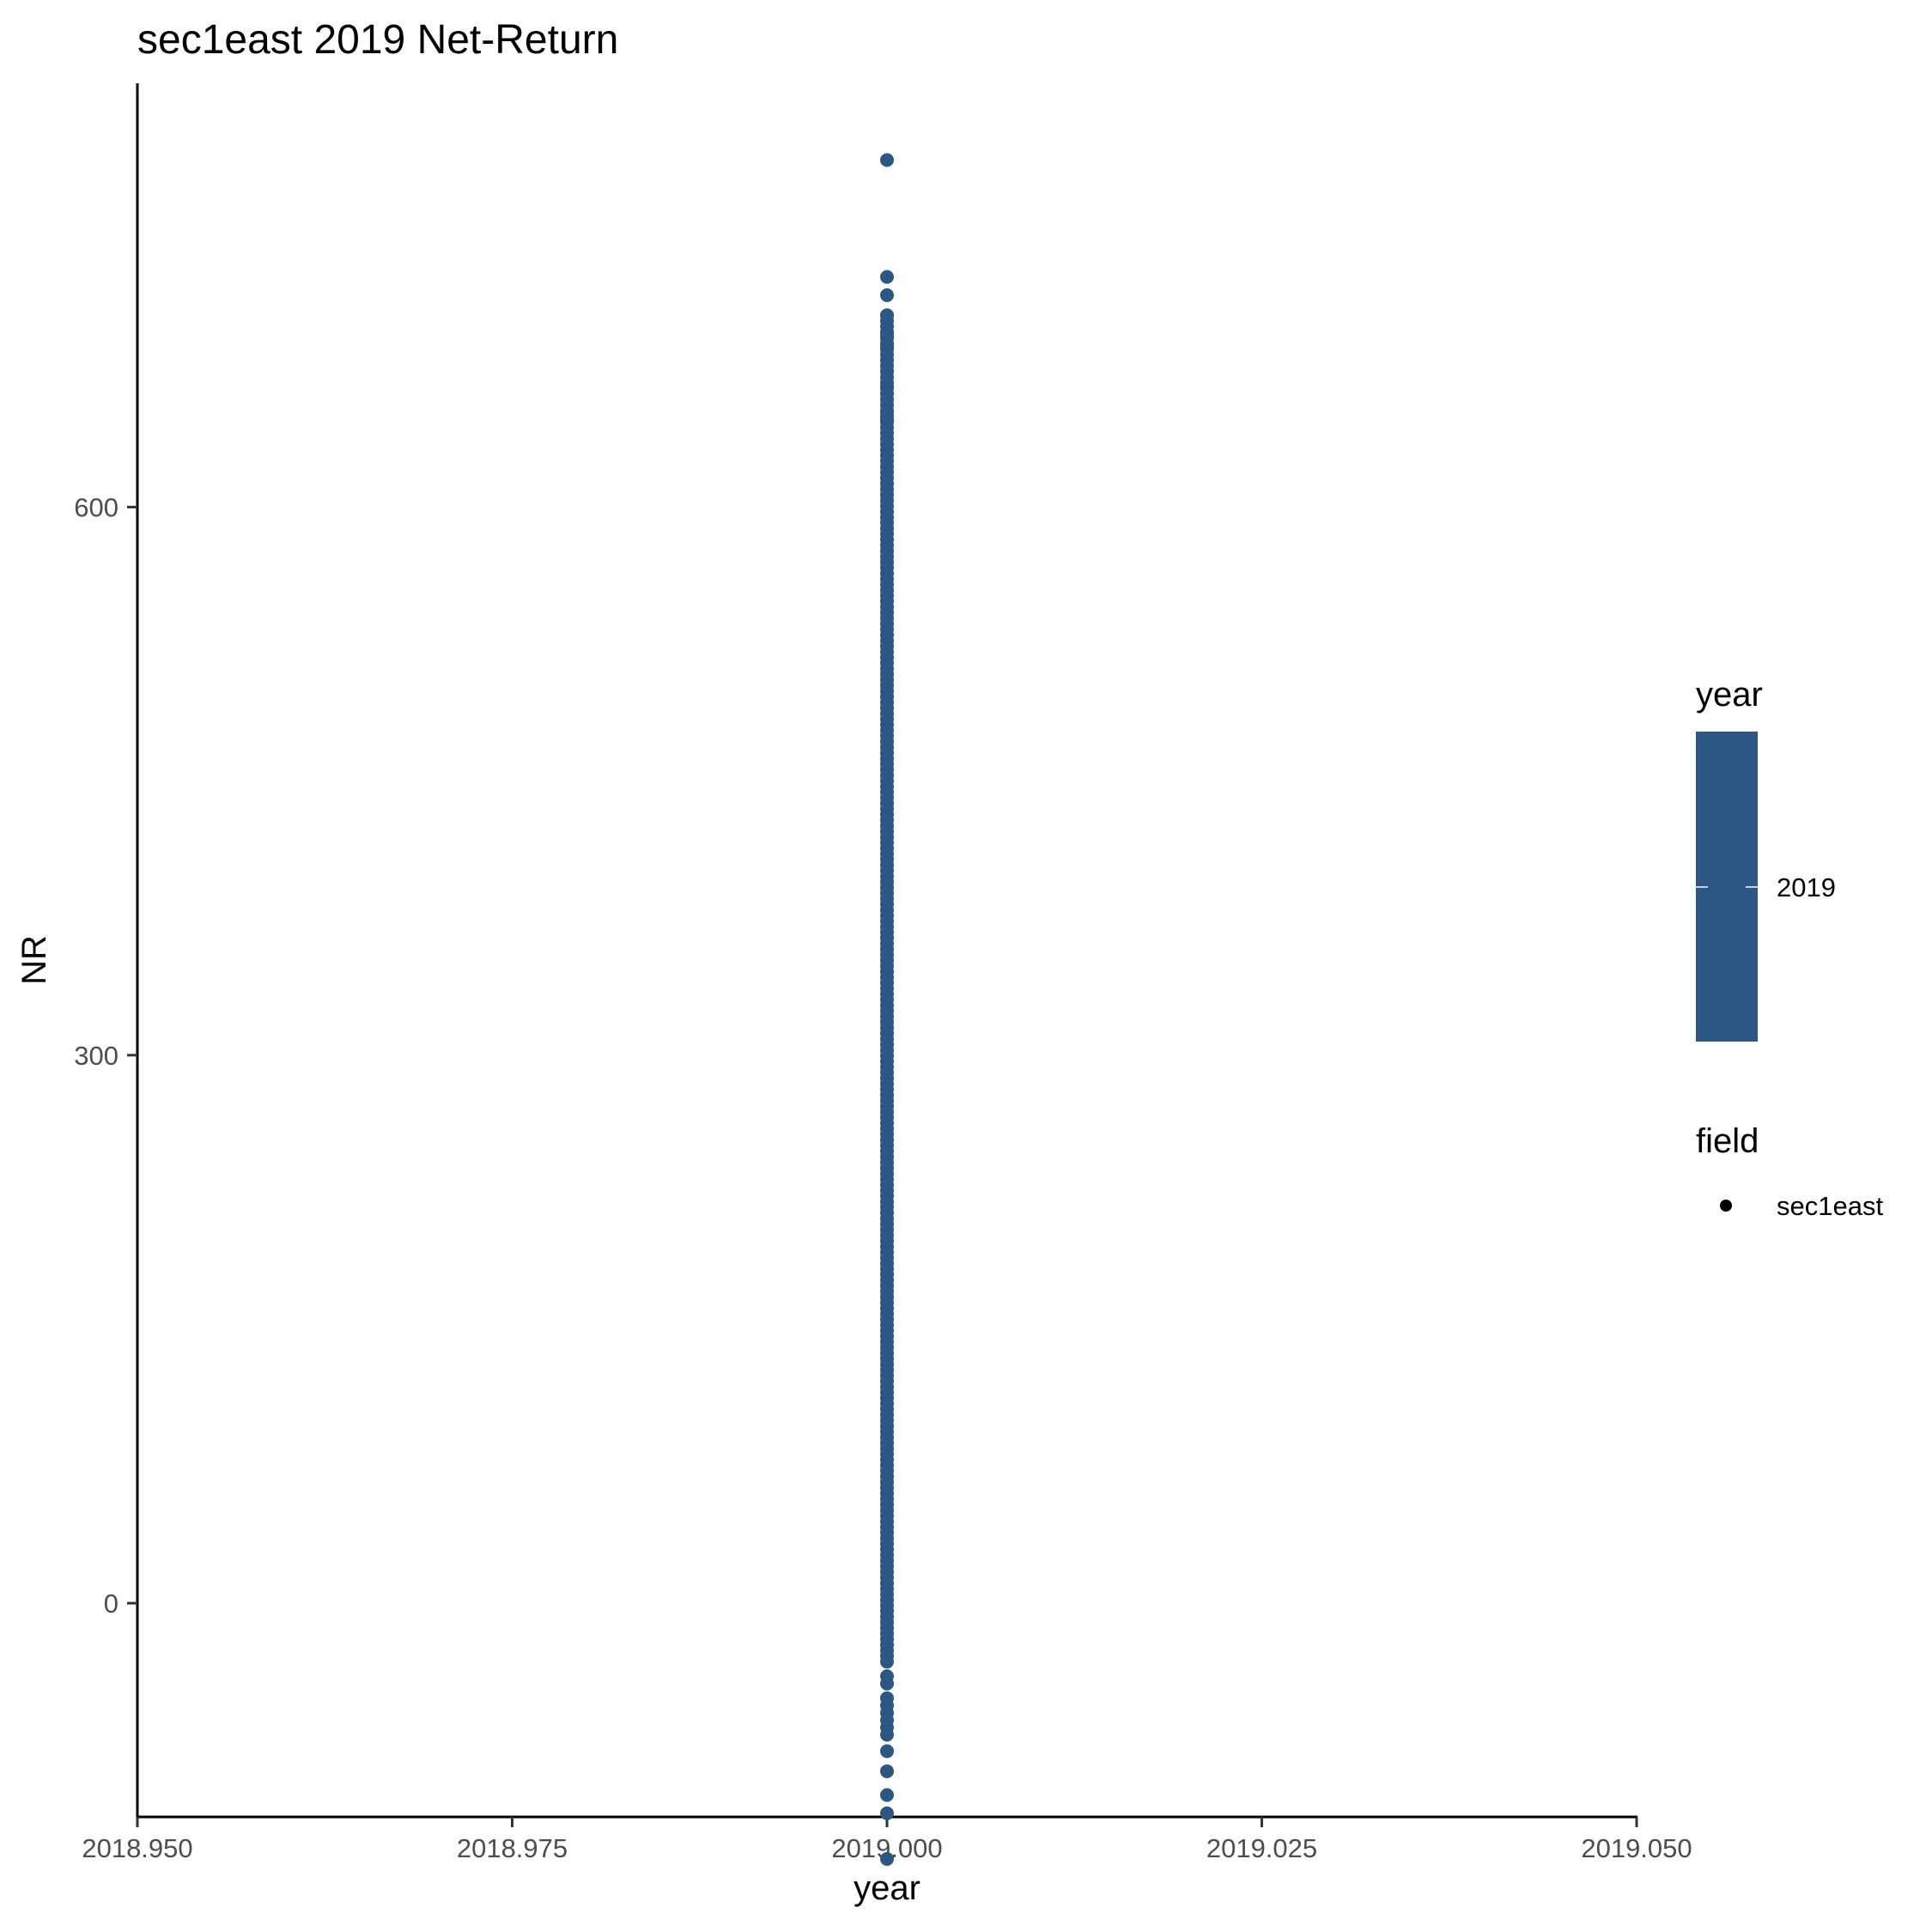  I want to click on legend-field-label: sec1east, so click(1830, 1206).